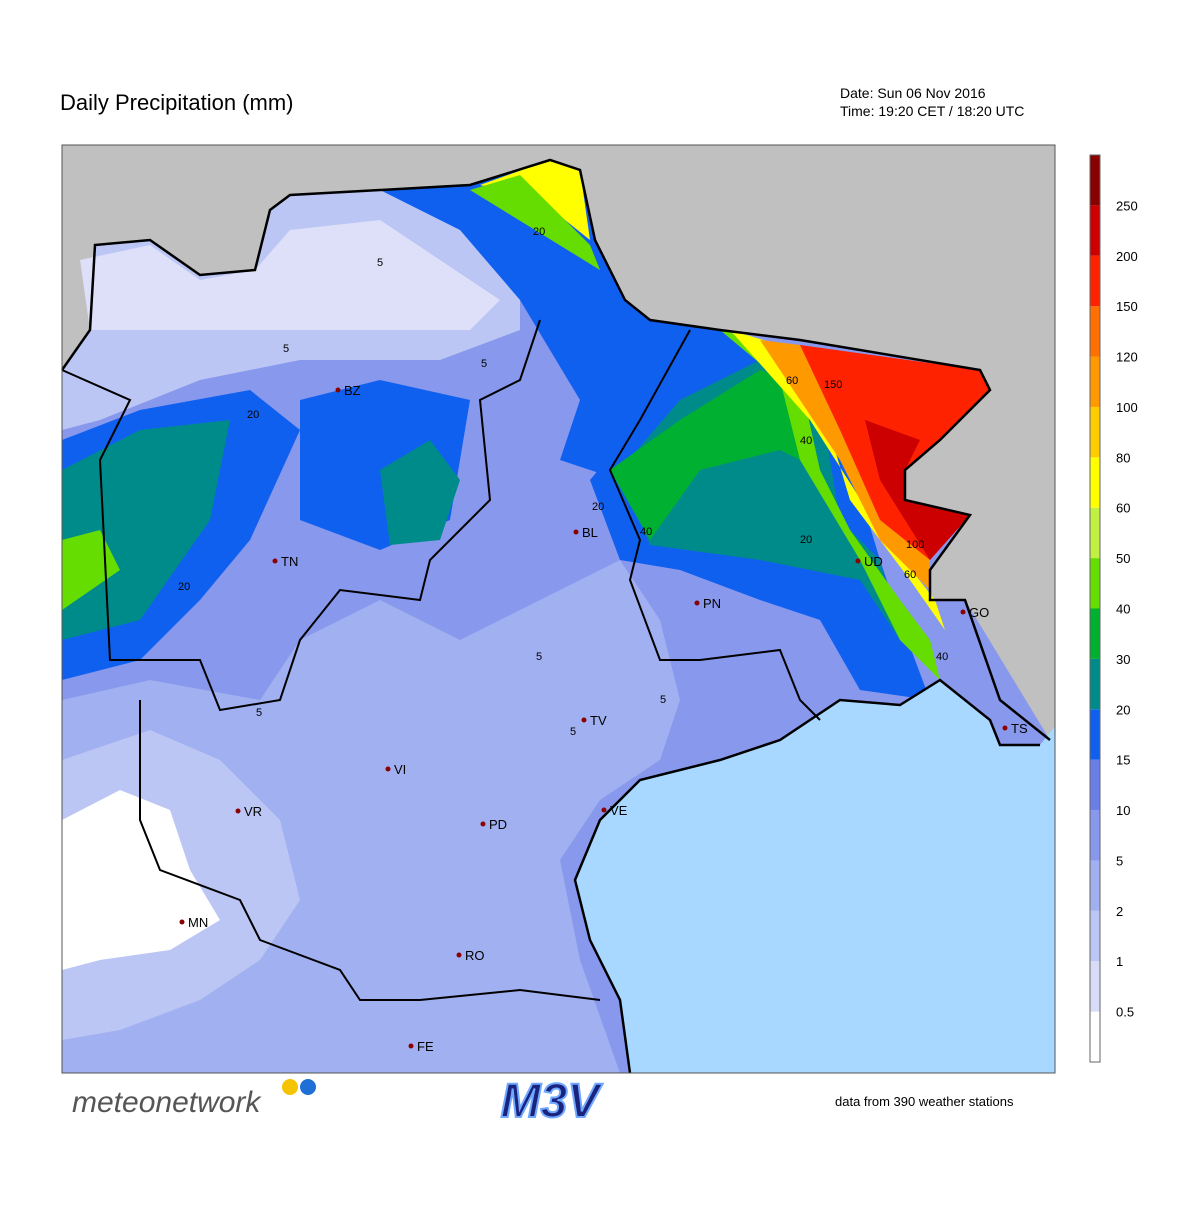 The image size is (1200, 1205). What do you see at coordinates (979, 612) in the screenshot?
I see `city-label: GO` at bounding box center [979, 612].